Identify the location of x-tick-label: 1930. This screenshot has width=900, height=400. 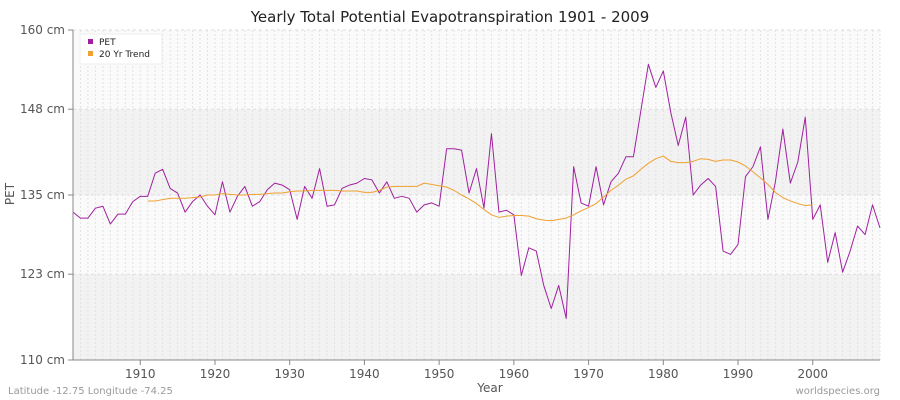
(289, 374).